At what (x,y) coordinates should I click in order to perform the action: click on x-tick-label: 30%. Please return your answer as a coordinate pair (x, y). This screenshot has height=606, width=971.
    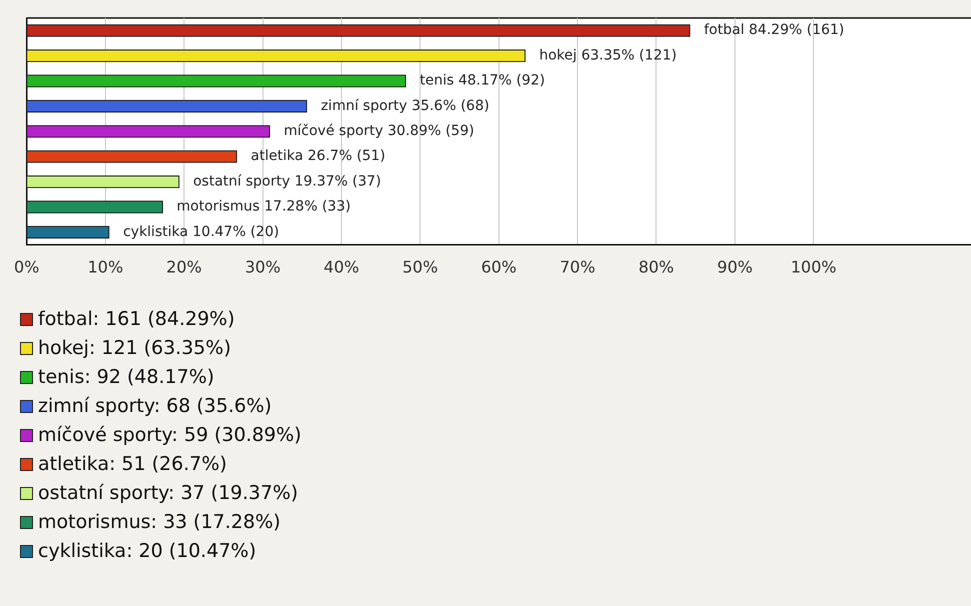
    Looking at the image, I should click on (262, 267).